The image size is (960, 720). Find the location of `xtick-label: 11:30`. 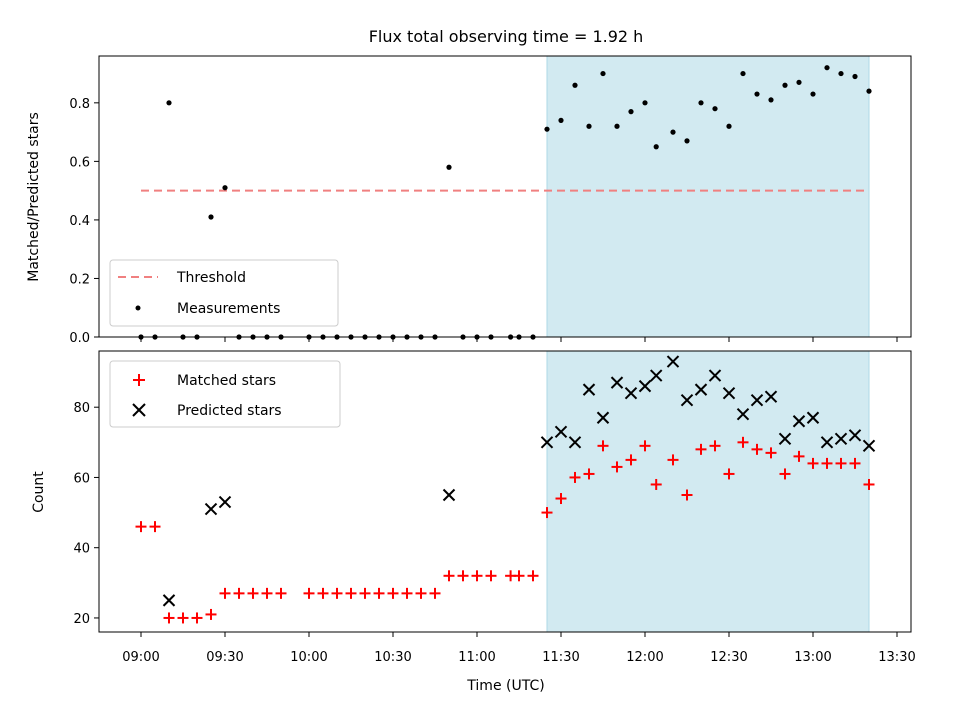

xtick-label: 11:30 is located at coordinates (560, 657).